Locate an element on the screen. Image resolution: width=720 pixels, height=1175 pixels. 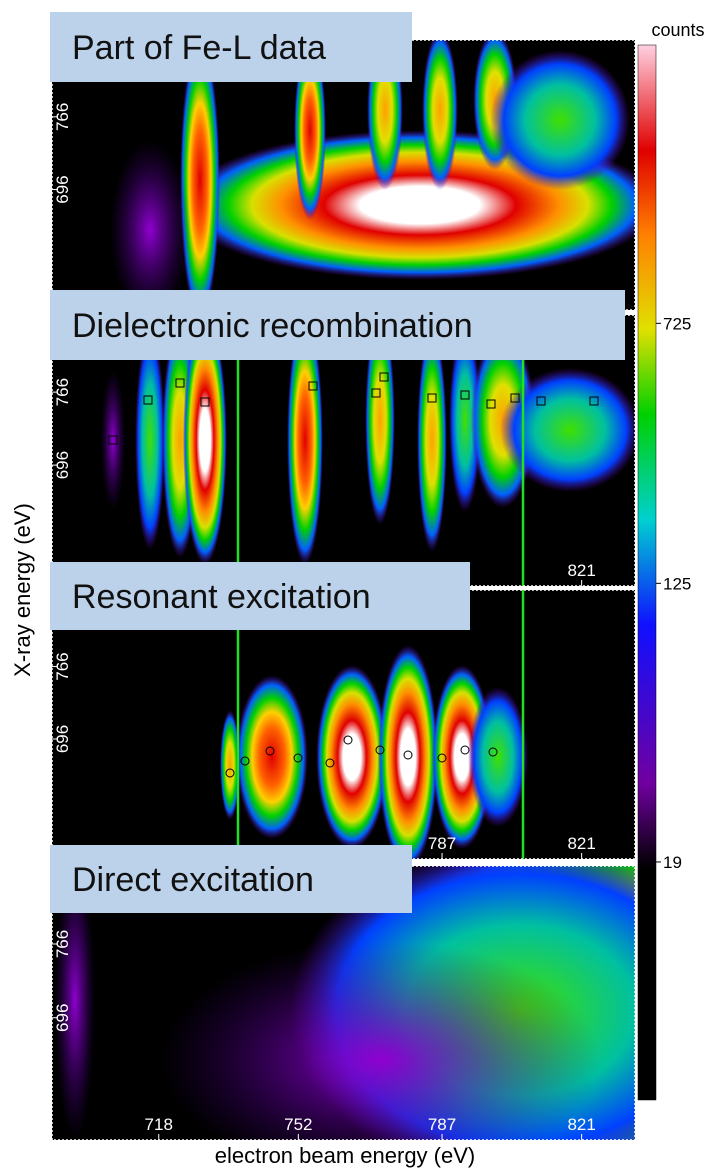
panel-title: Direct excitation is located at coordinates (193, 880).